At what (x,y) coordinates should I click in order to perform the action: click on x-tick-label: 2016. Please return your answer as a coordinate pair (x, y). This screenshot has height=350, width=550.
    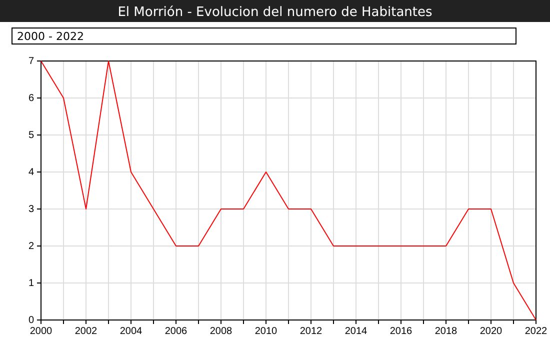
    Looking at the image, I should click on (401, 332).